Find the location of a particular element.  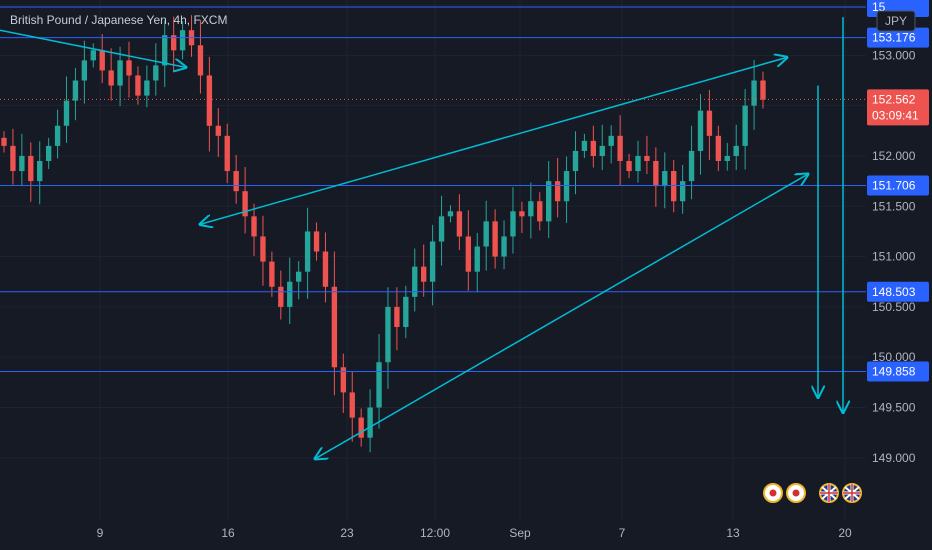

price-tick-label: 149.500 is located at coordinates (894, 408).